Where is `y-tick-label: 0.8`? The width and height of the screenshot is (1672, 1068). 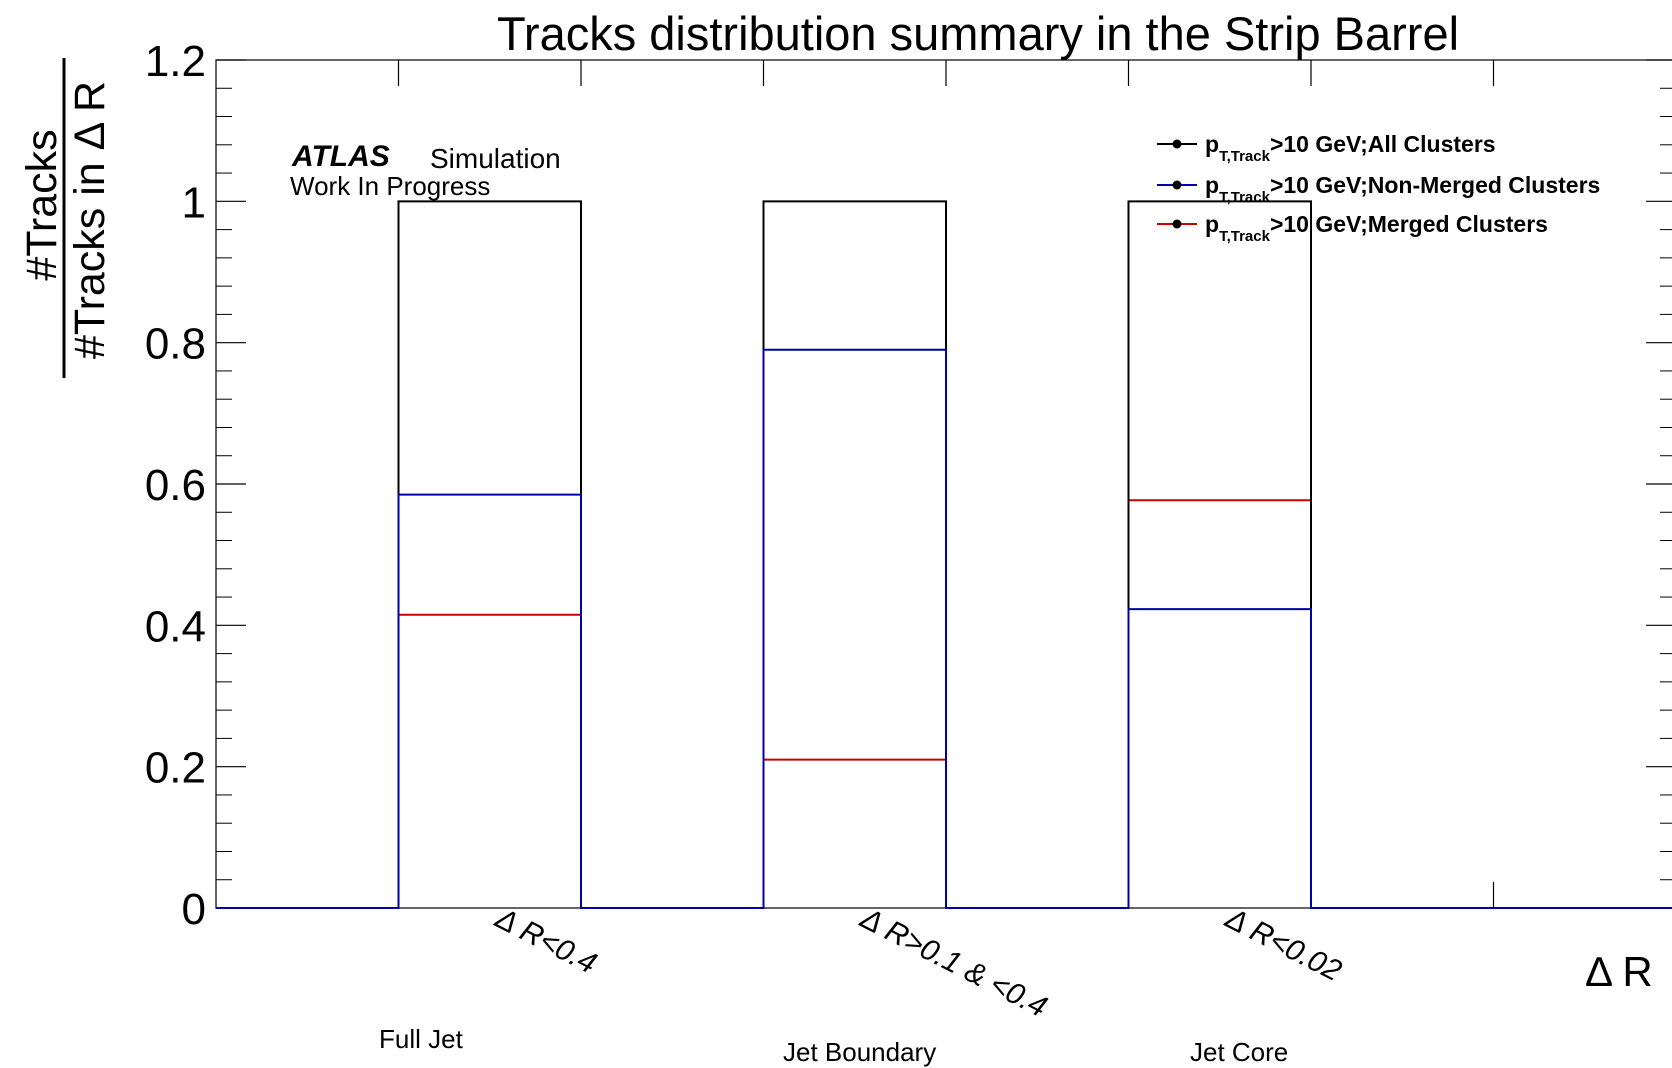
y-tick-label: 0.8 is located at coordinates (175, 344).